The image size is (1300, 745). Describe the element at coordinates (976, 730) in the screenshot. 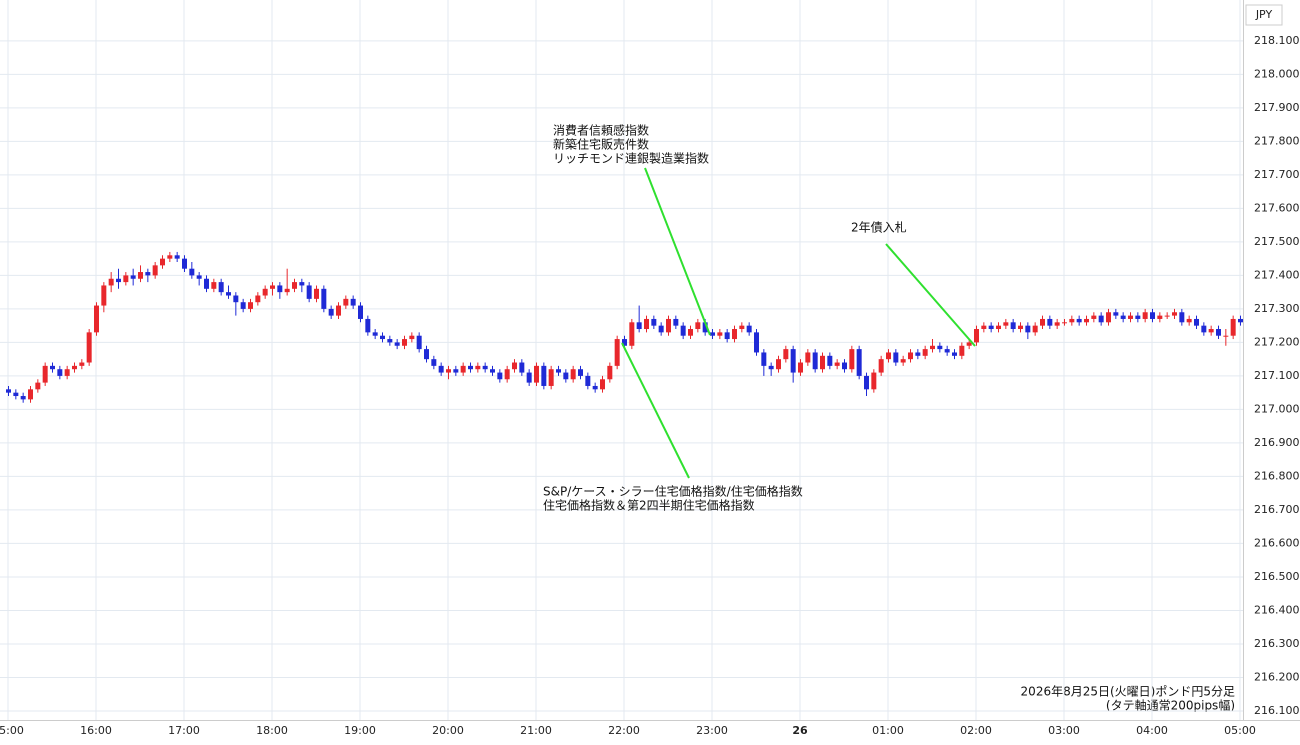

I see `x-tick-label: 02:00` at that location.